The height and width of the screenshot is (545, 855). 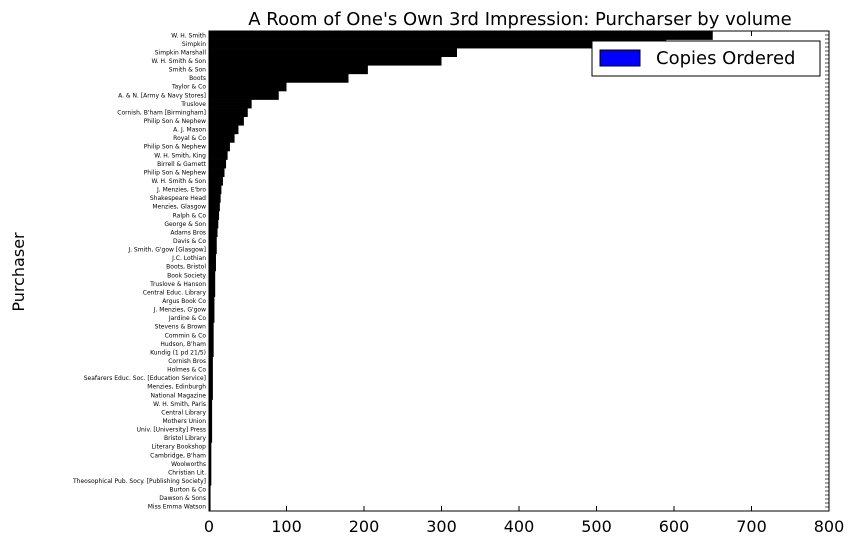 I want to click on category-label: W. H. Smith, King, so click(x=180, y=155).